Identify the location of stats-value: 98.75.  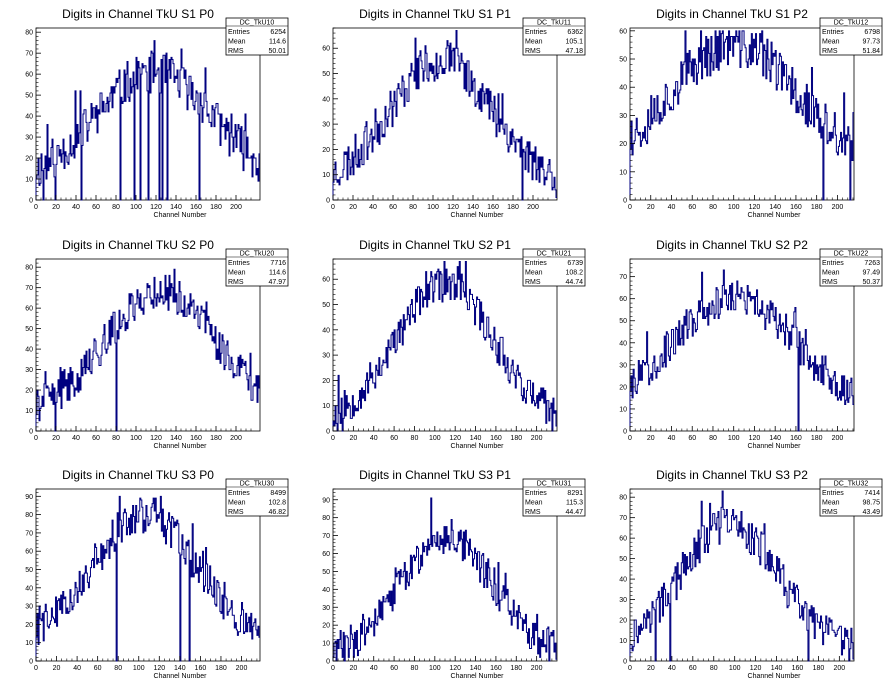
(871, 503).